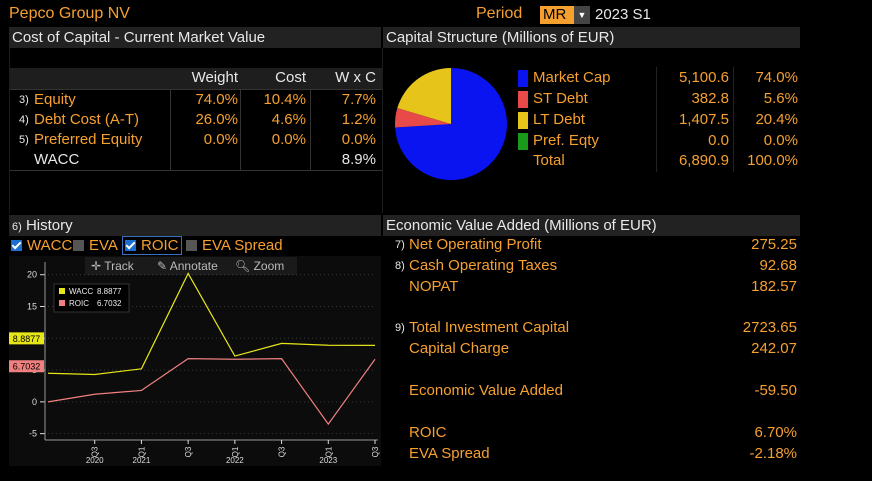 The image size is (872, 481). Describe the element at coordinates (591, 267) in the screenshot. I see `eva-row: 8) Cash Operating Taxes 92.68` at that location.